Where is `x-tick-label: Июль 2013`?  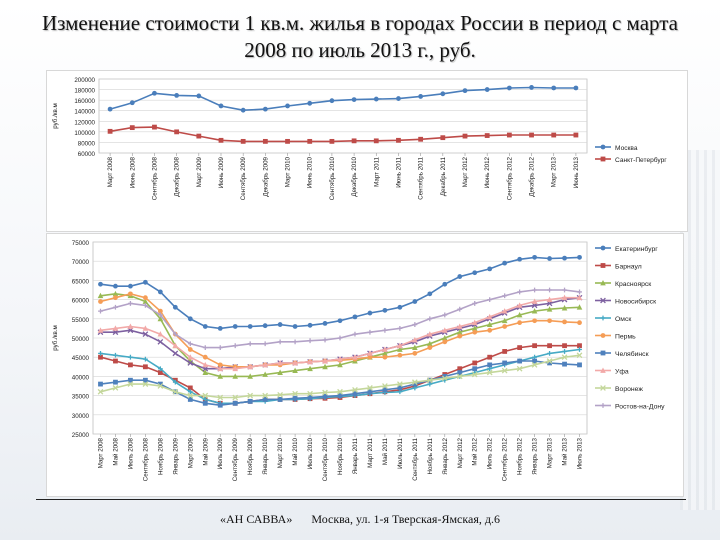
x-tick-label: Июль 2013 is located at coordinates (580, 453).